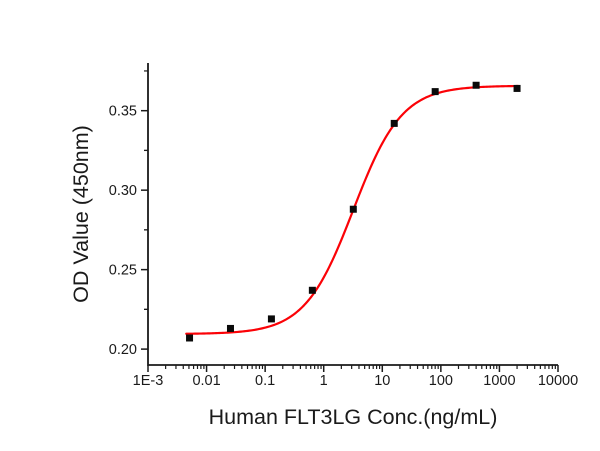 The width and height of the screenshot is (600, 451). I want to click on y-tick-label: 0.25, so click(123, 271).